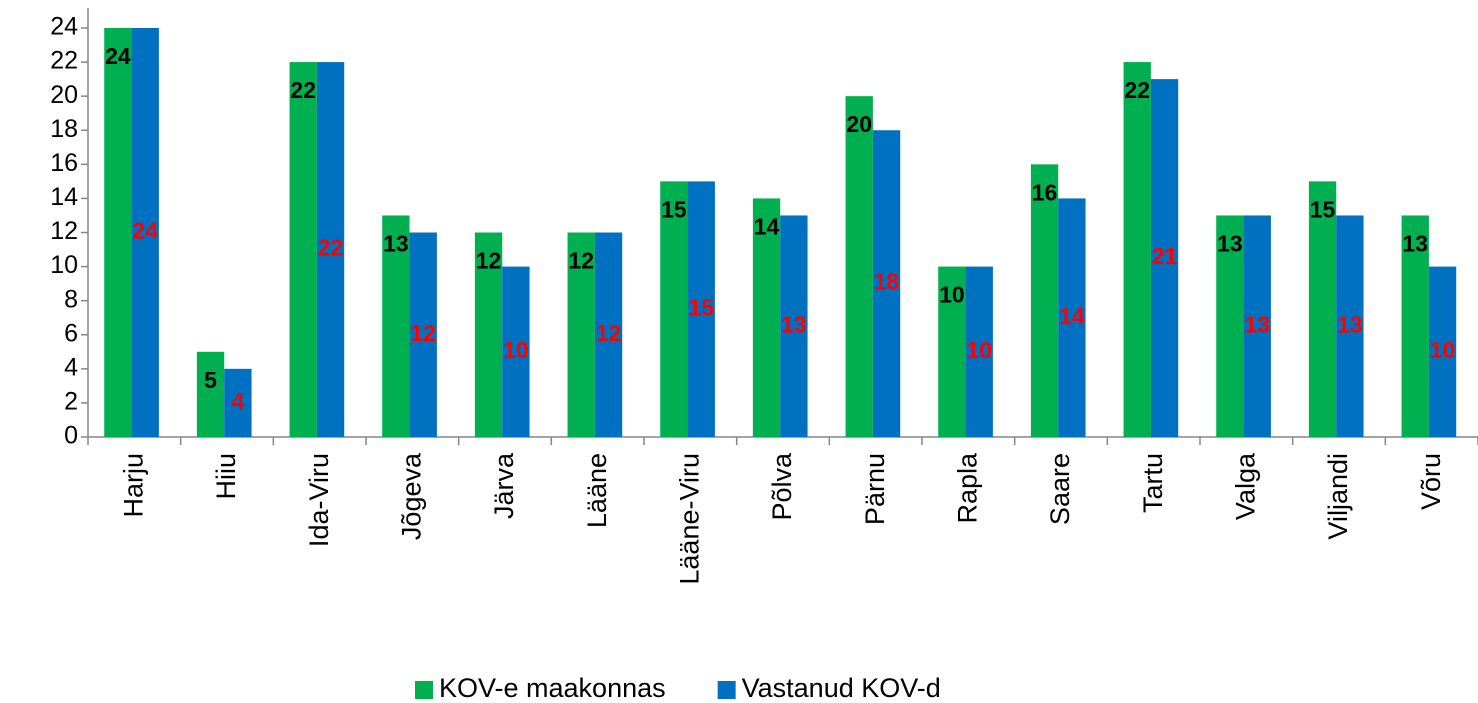  I want to click on data-label: 18, so click(887, 282).